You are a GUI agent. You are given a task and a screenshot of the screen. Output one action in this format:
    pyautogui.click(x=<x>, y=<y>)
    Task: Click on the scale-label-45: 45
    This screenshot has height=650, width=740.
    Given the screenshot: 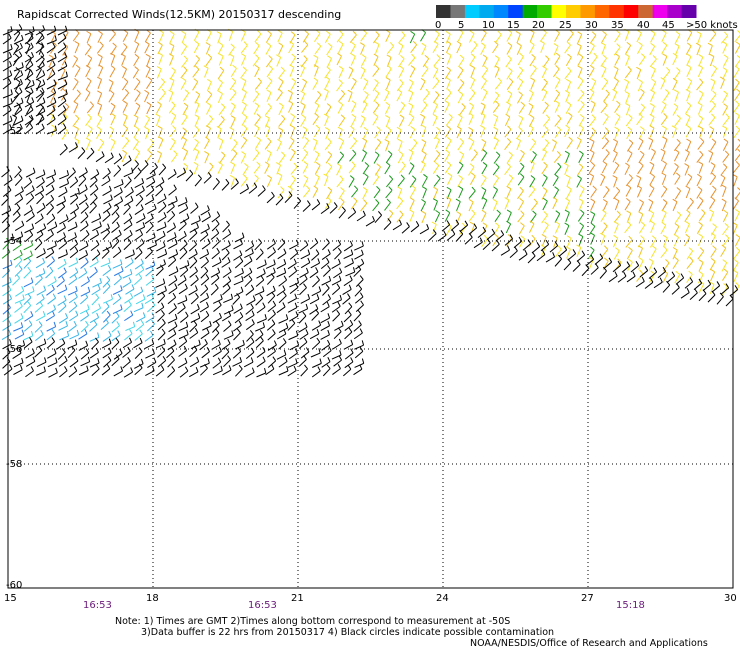 What is the action you would take?
    pyautogui.click(x=668, y=25)
    